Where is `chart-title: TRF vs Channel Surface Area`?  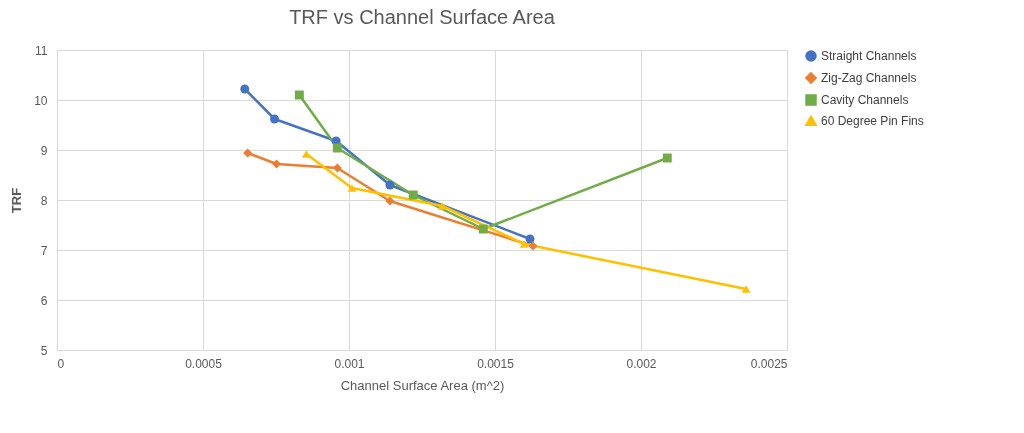
chart-title: TRF vs Channel Surface Area is located at coordinates (422, 17).